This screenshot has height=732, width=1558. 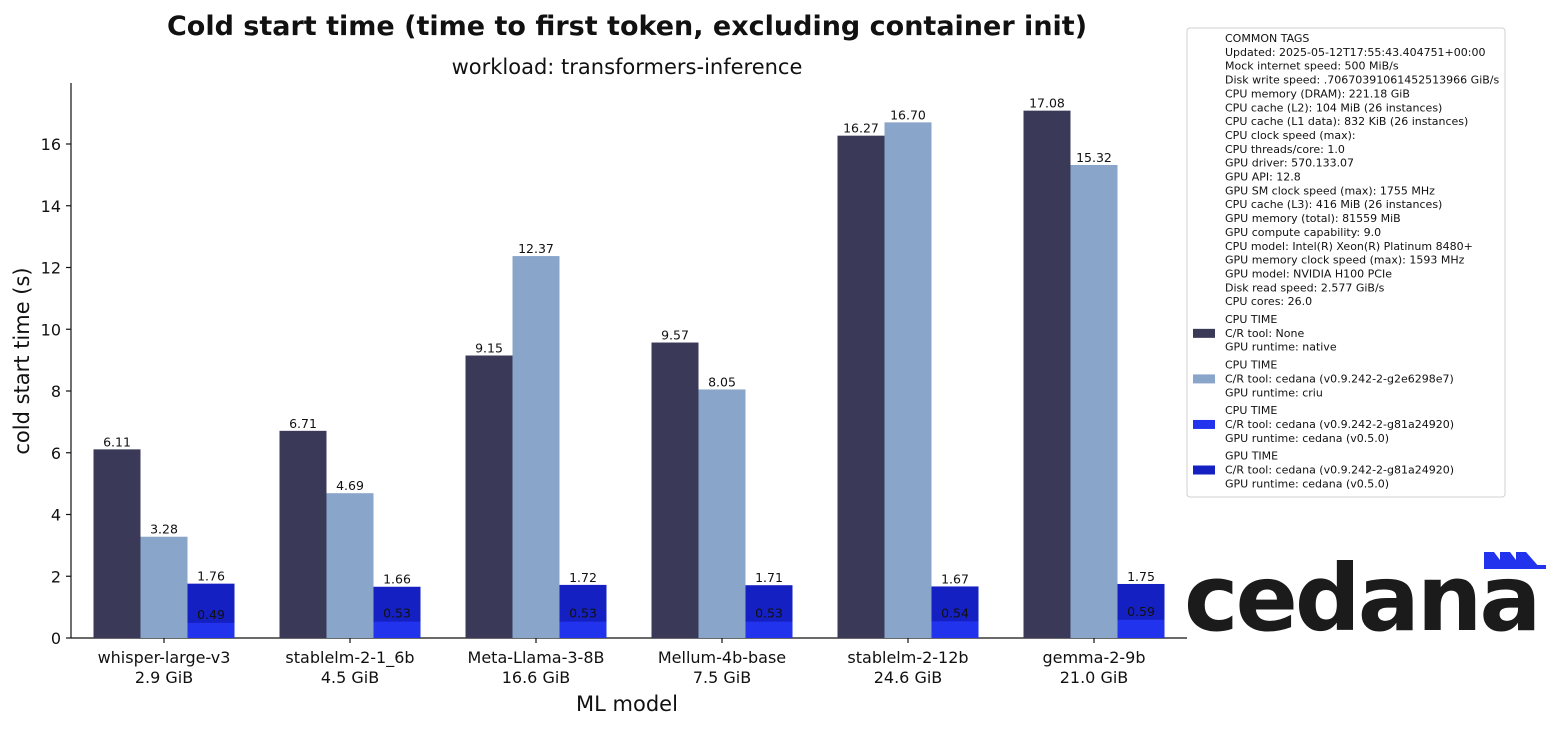 I want to click on bar-value-label: 9.15, so click(x=489, y=347).